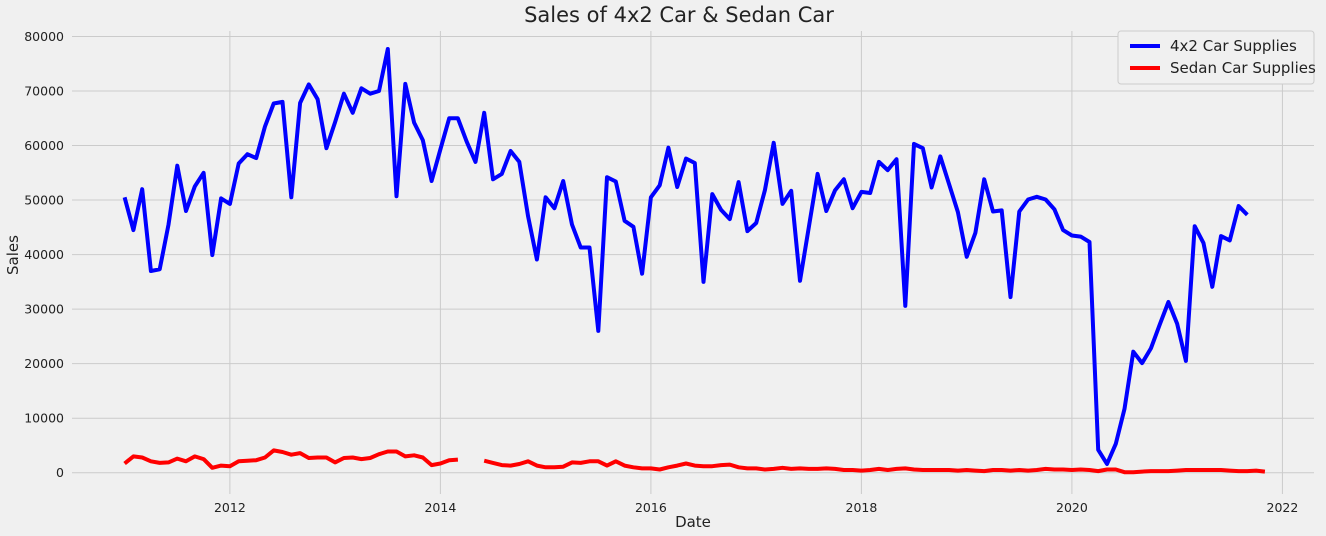 This screenshot has height=536, width=1326. I want to click on y-tick-label: 10000, so click(44, 418).